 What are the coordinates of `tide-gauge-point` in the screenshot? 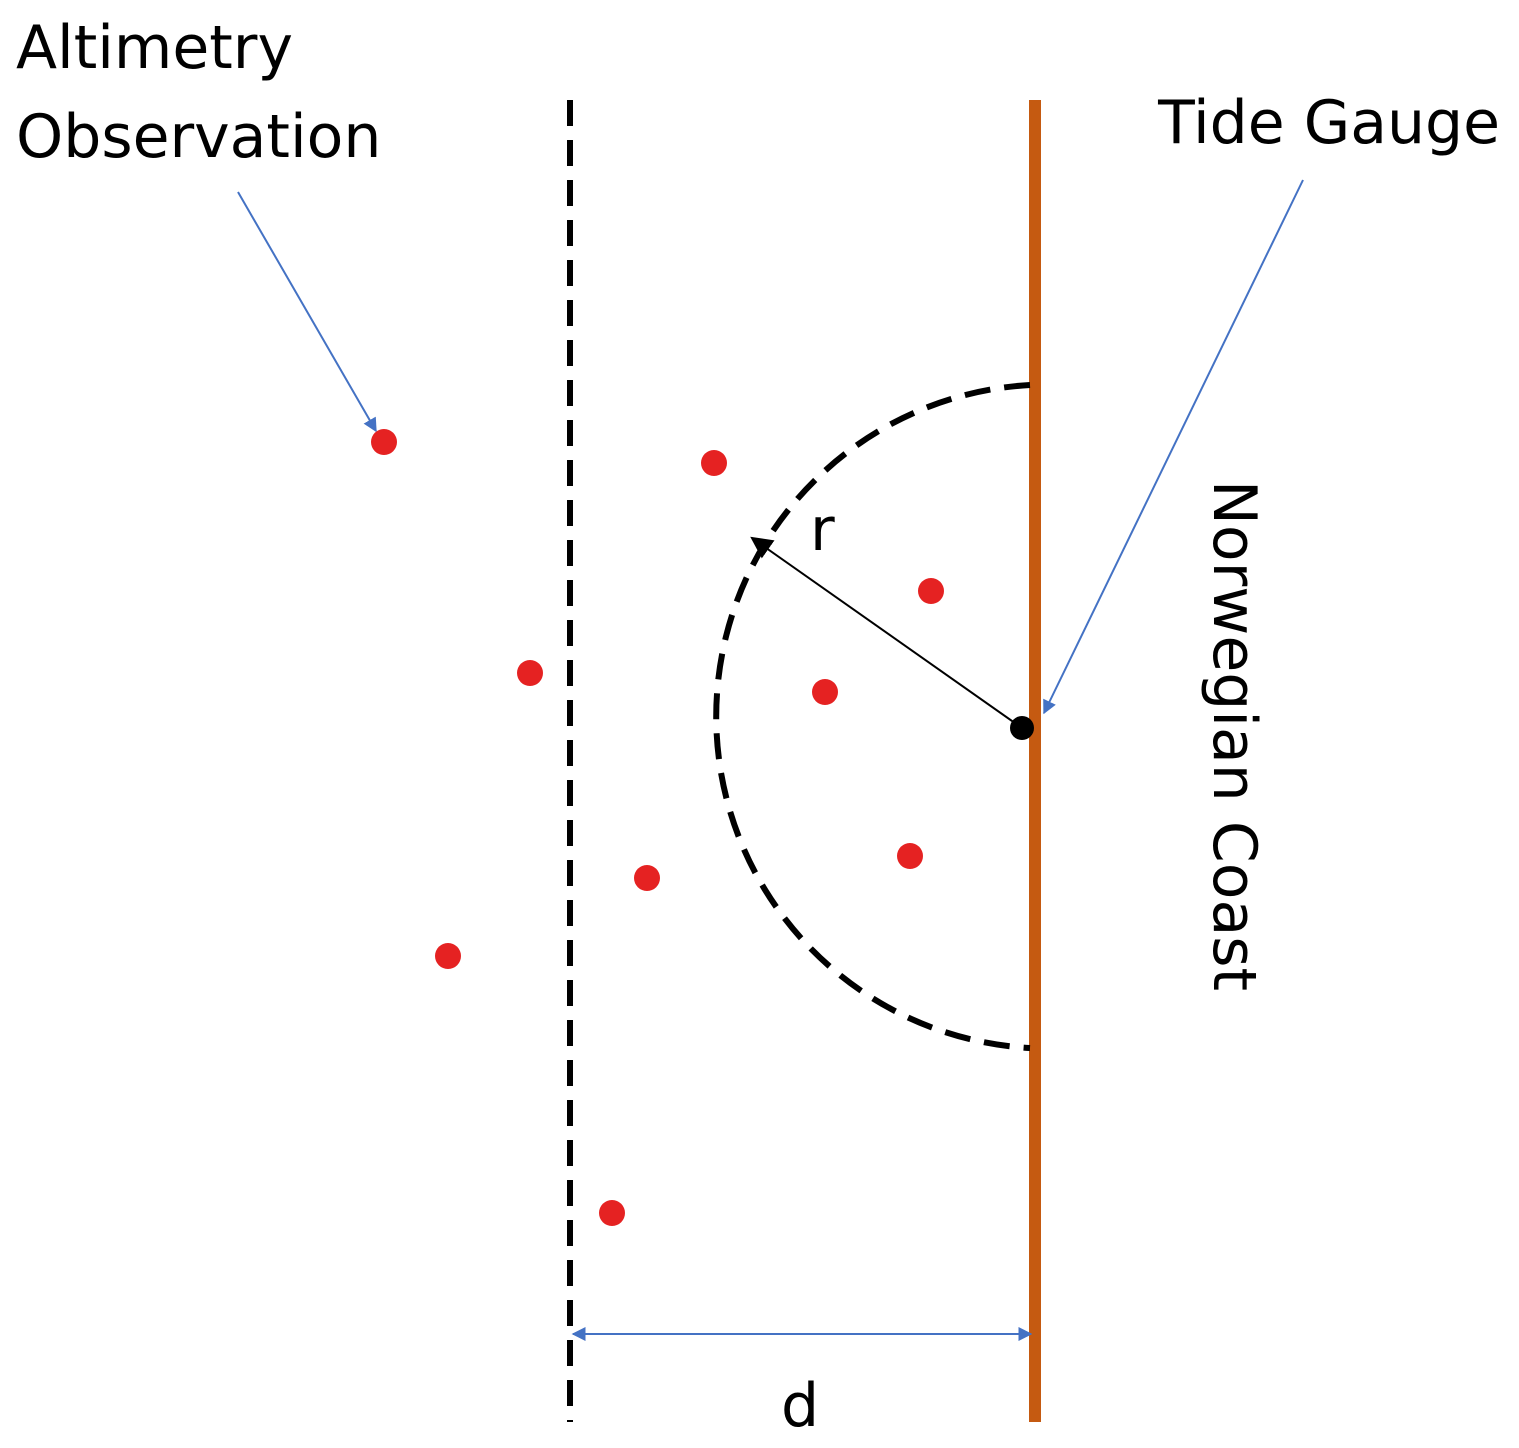 It's located at (1022, 728).